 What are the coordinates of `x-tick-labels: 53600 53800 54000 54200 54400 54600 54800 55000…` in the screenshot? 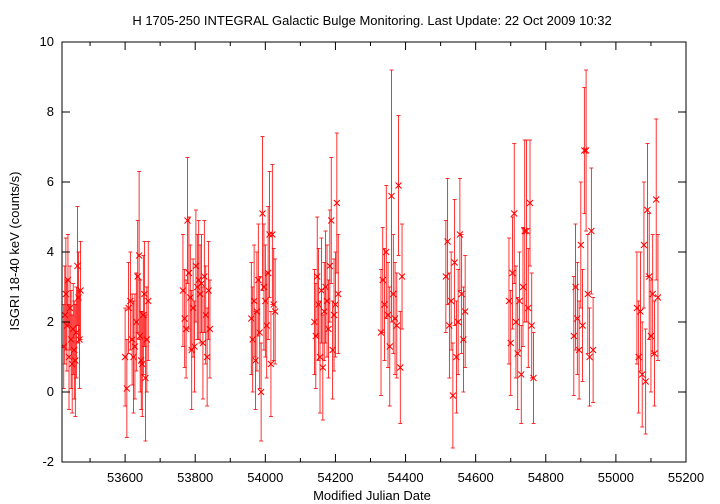 It's located at (405, 477).